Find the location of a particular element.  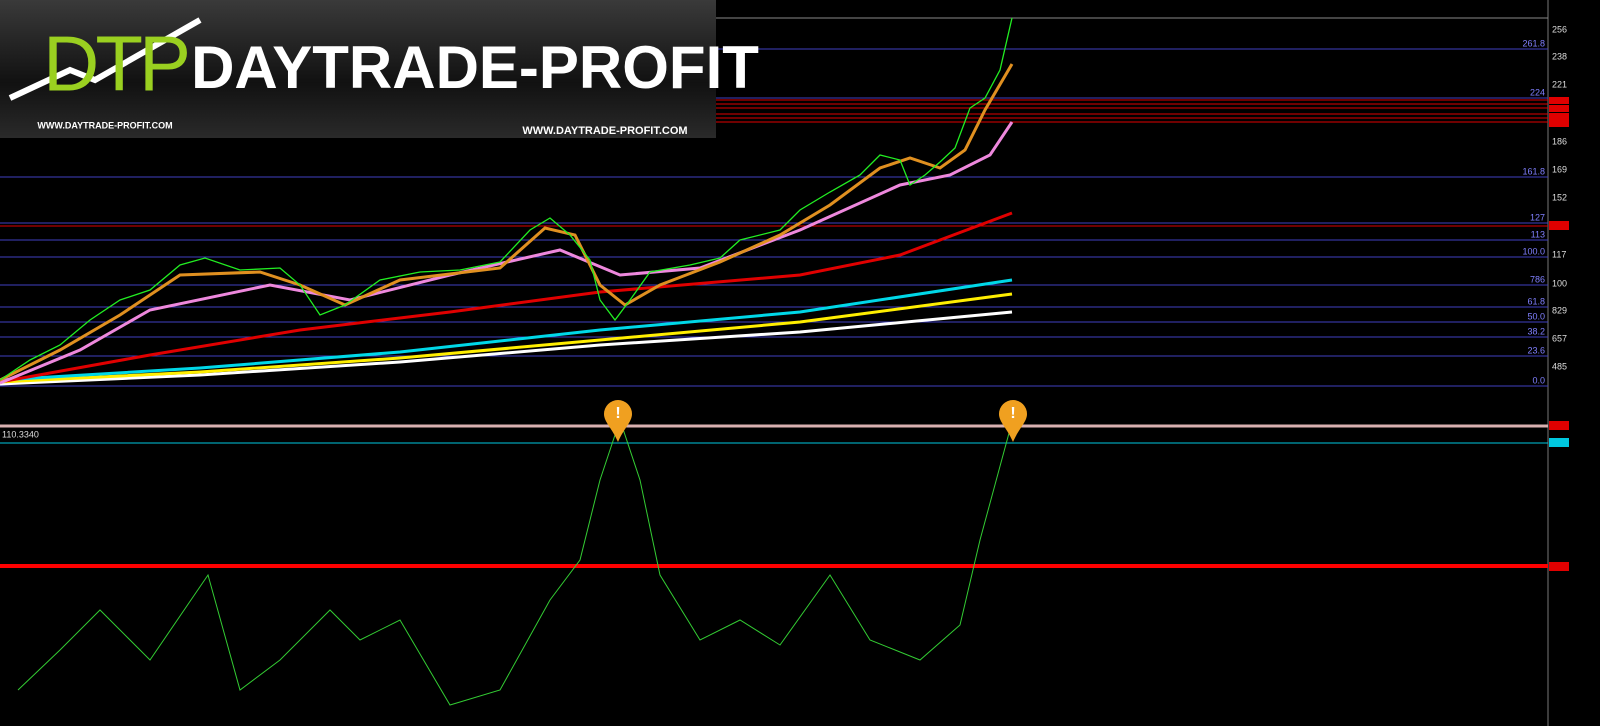

fib-label: 161.8 is located at coordinates (1533, 171).